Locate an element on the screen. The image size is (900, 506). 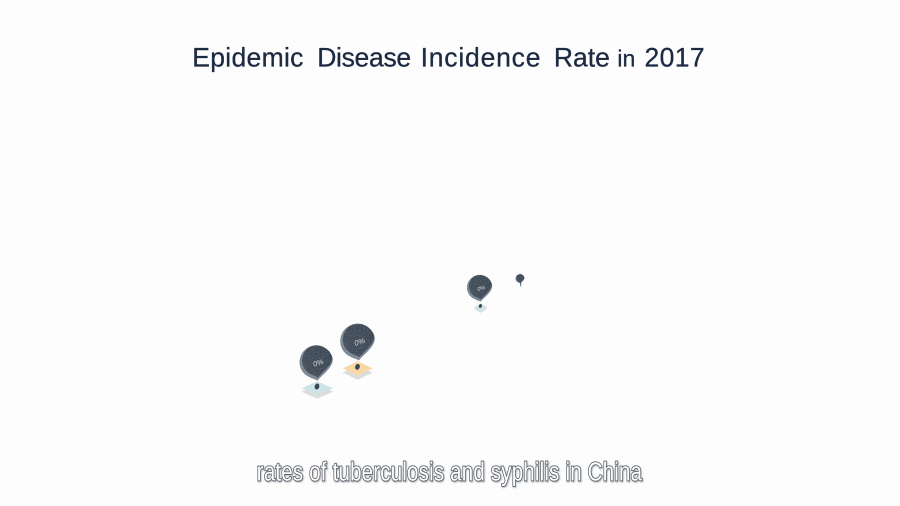
svg-text: 2017 is located at coordinates (675, 58).